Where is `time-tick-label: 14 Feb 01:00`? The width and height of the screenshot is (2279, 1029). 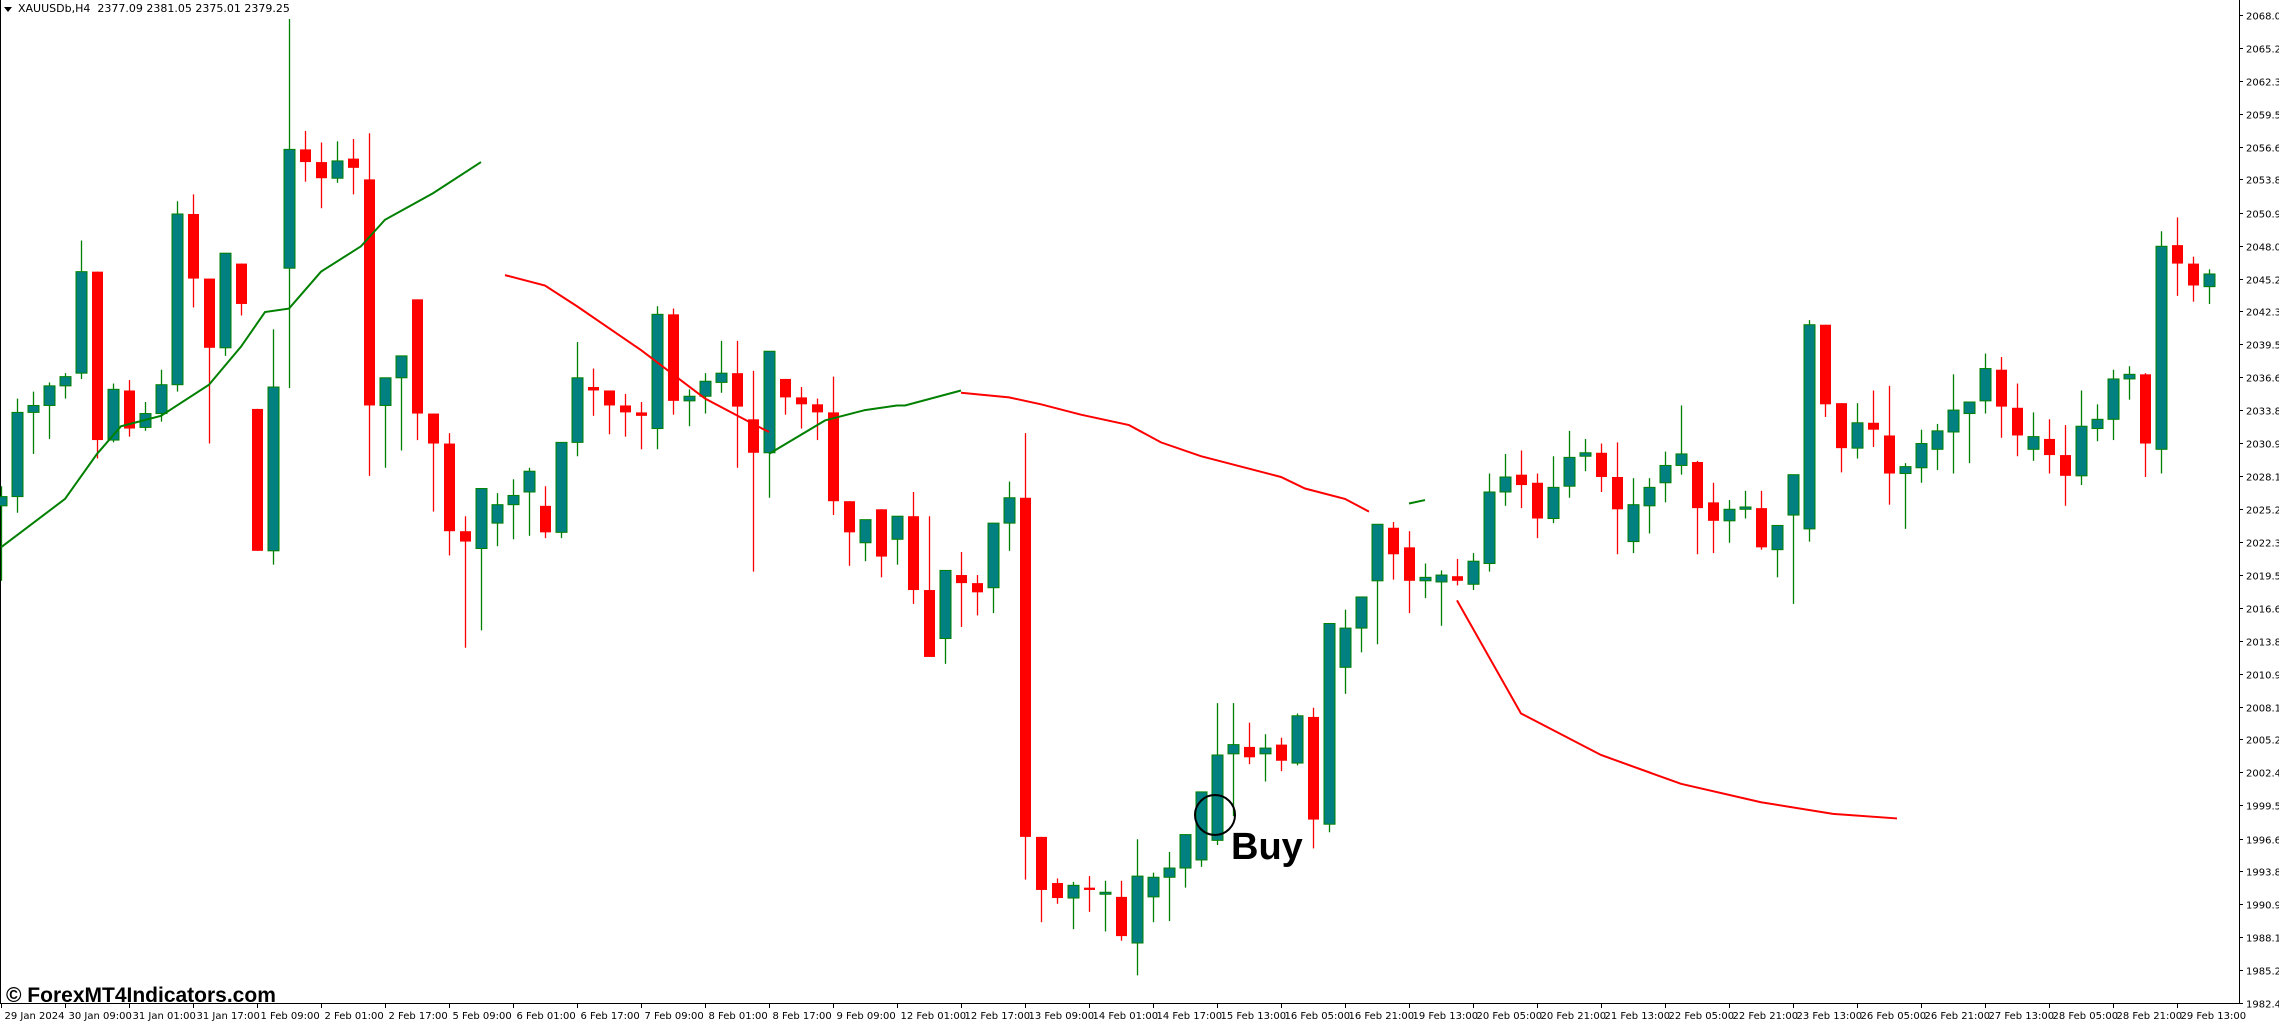 time-tick-label: 14 Feb 01:00 is located at coordinates (1126, 1016).